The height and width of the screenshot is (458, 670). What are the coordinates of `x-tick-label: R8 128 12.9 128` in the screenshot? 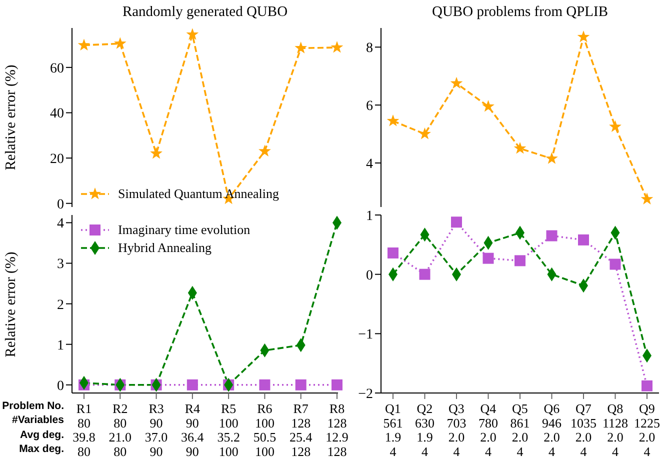 It's located at (337, 429).